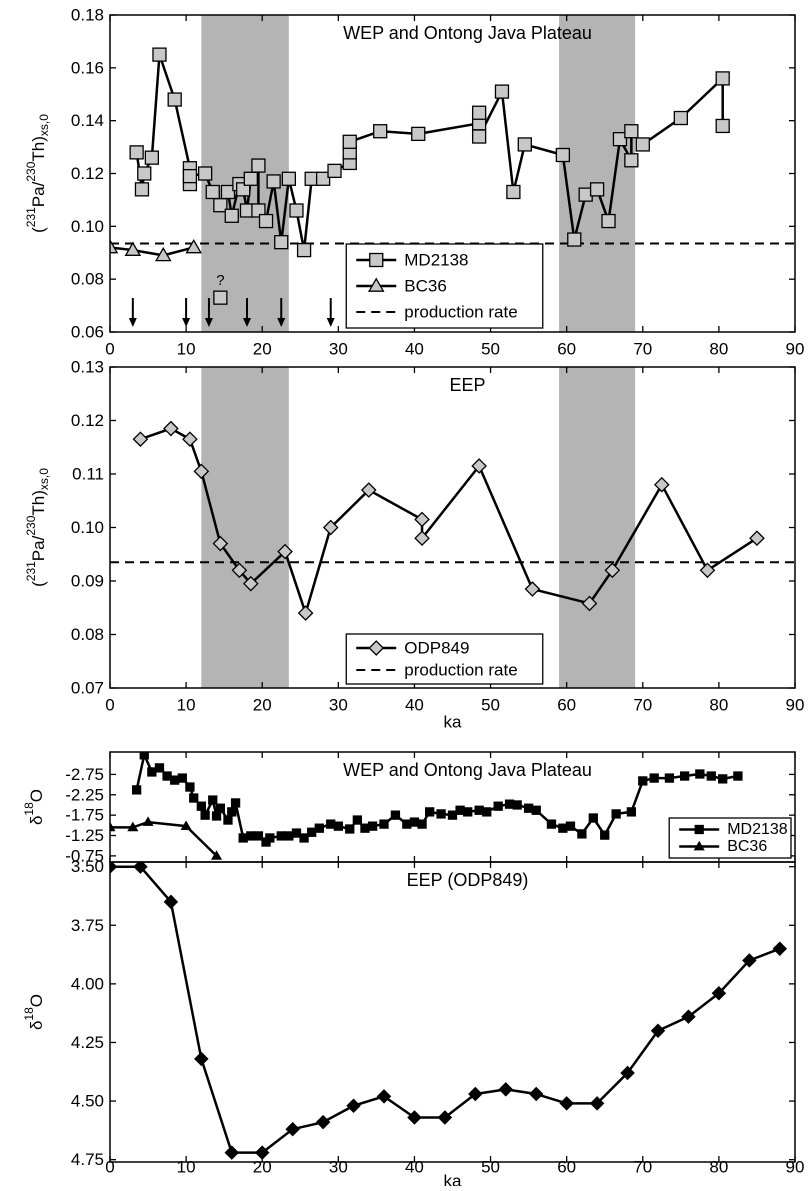  I want to click on y-axis-label-part: O, so click(36, 795).